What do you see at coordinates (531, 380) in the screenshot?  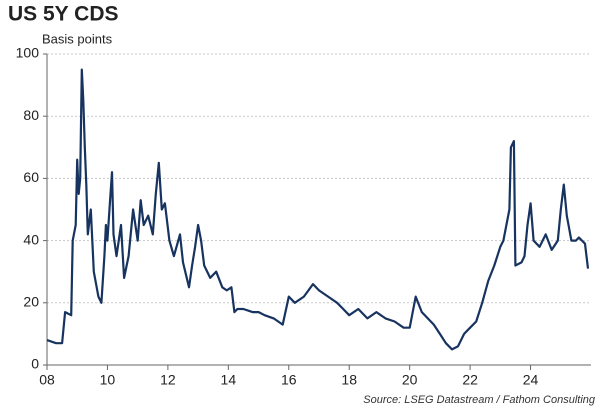 I see `x-tick-label: 24` at bounding box center [531, 380].